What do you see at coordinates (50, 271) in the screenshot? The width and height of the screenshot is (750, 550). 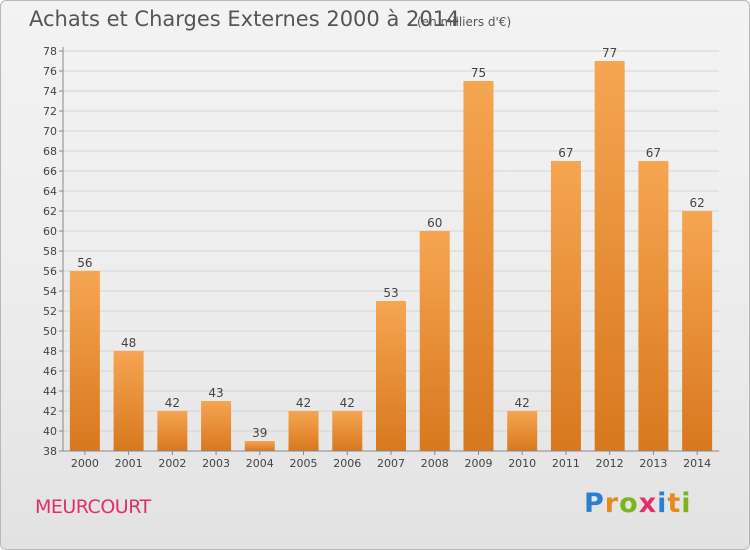 I see `y-tick-label: 56` at bounding box center [50, 271].